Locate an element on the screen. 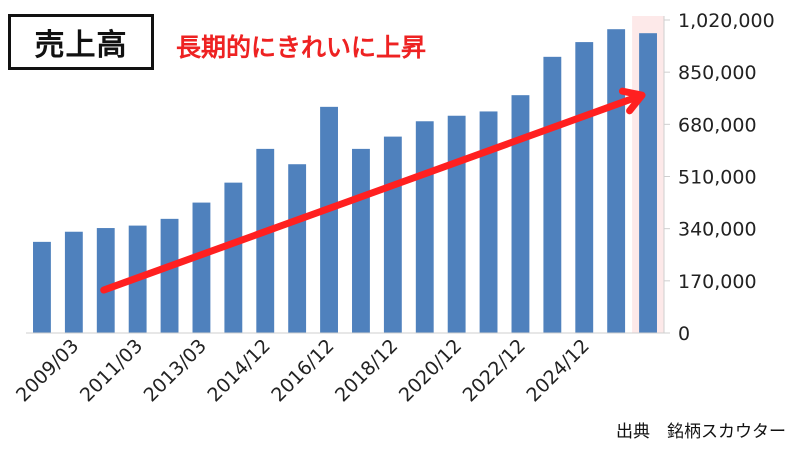 This screenshot has width=800, height=450. bar-2010/03 is located at coordinates (105, 280).